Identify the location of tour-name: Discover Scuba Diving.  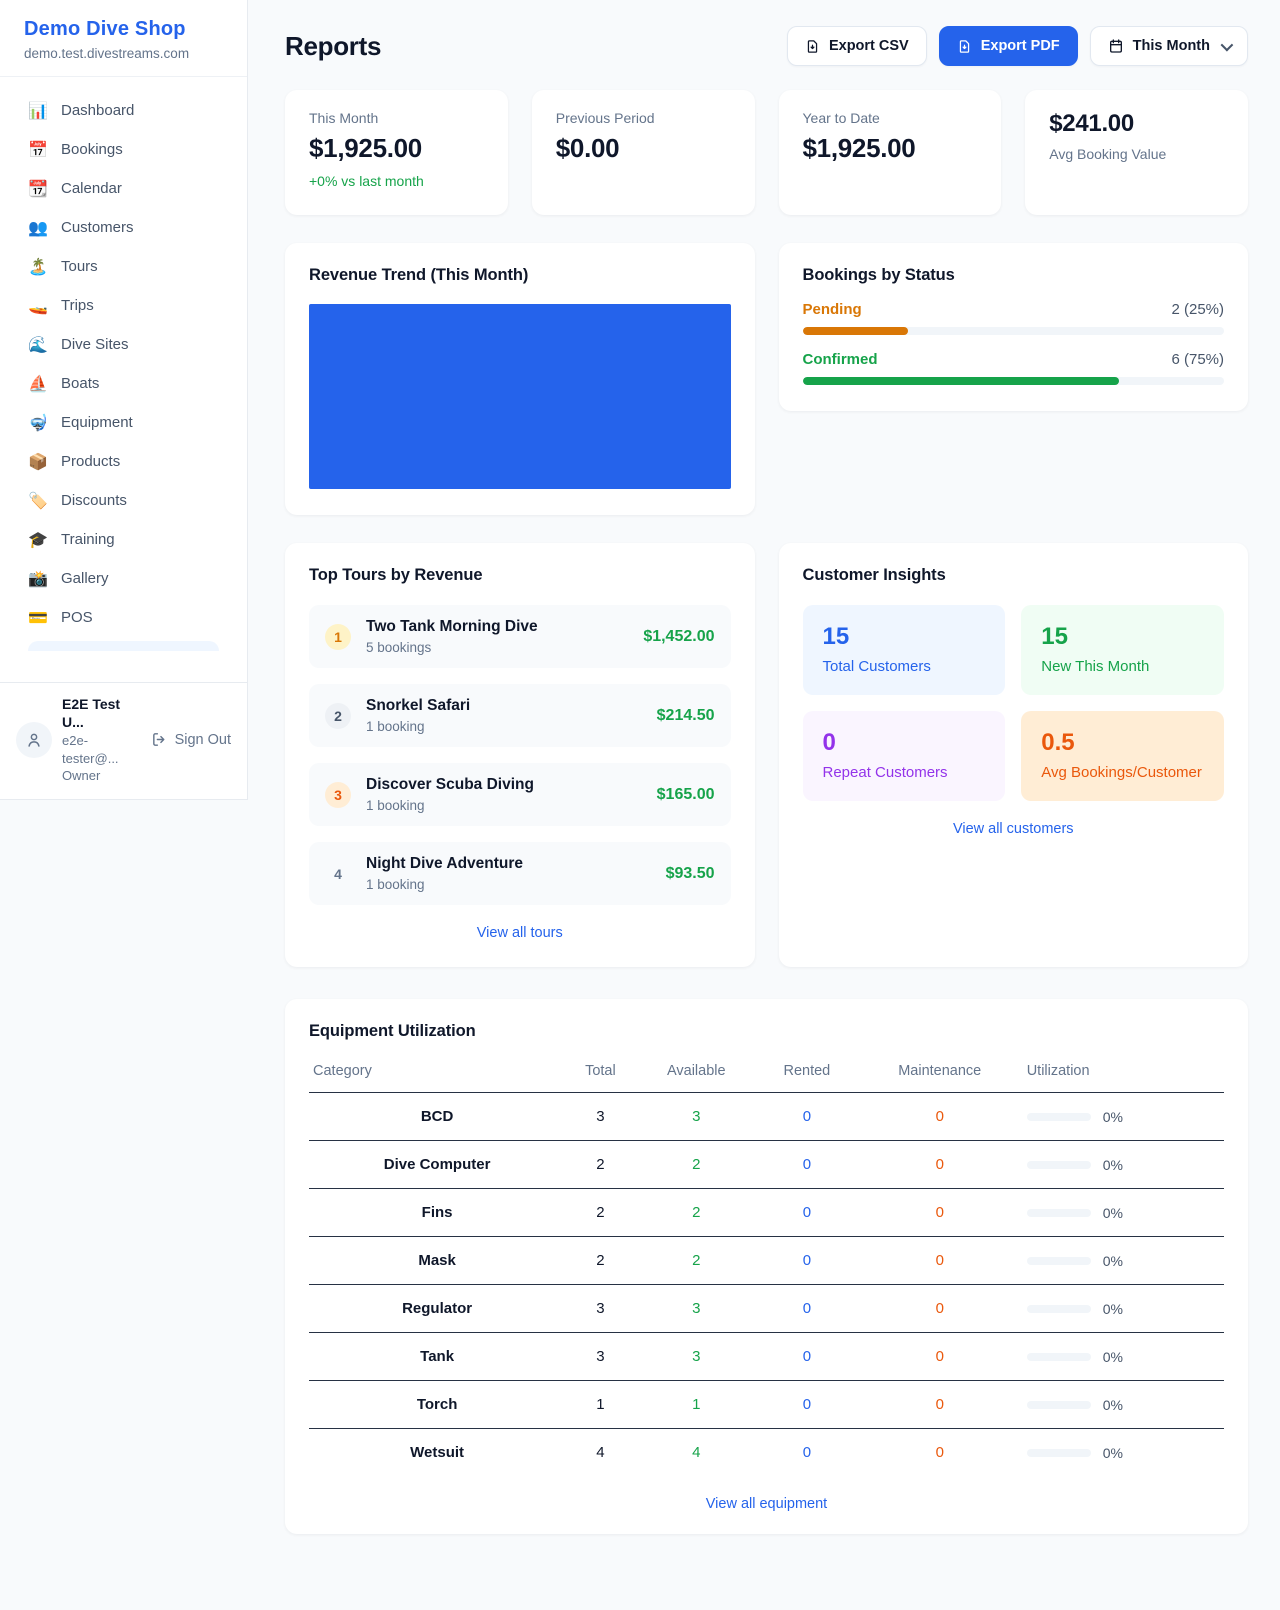
(450, 784).